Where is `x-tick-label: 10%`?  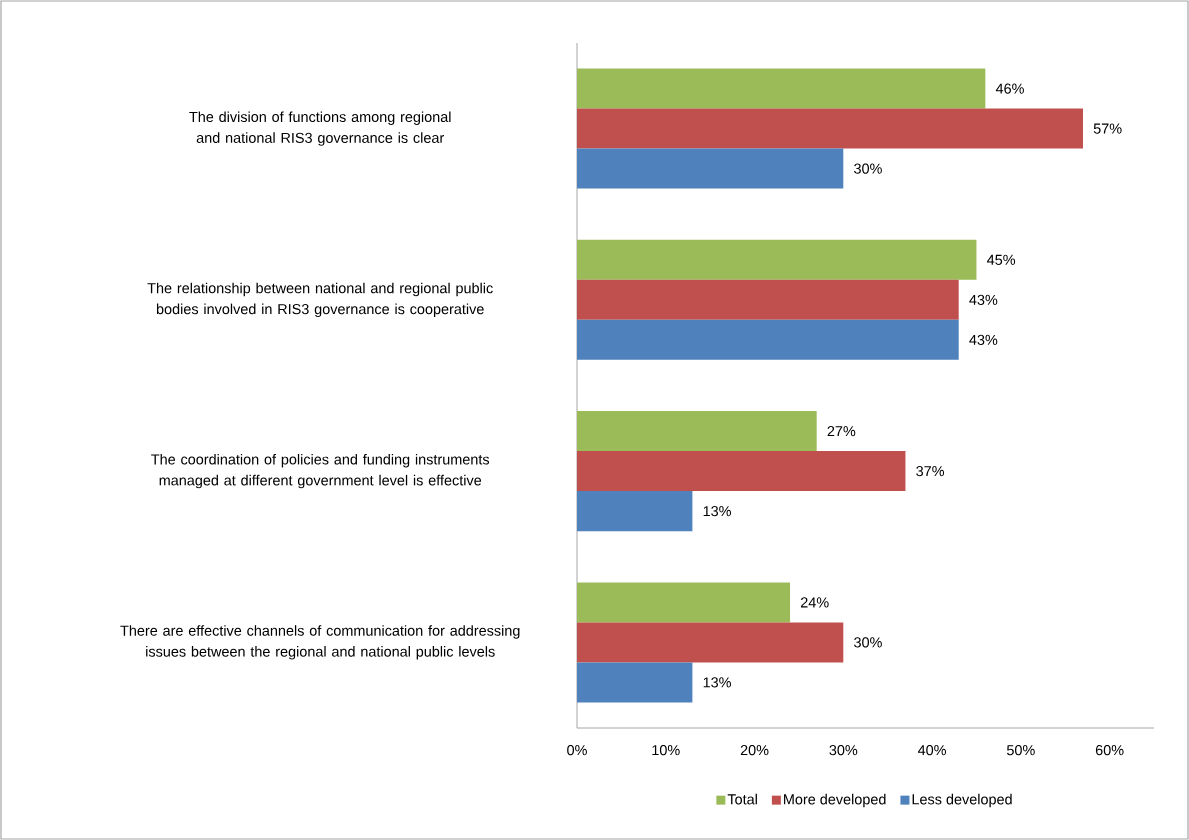
x-tick-label: 10% is located at coordinates (666, 750).